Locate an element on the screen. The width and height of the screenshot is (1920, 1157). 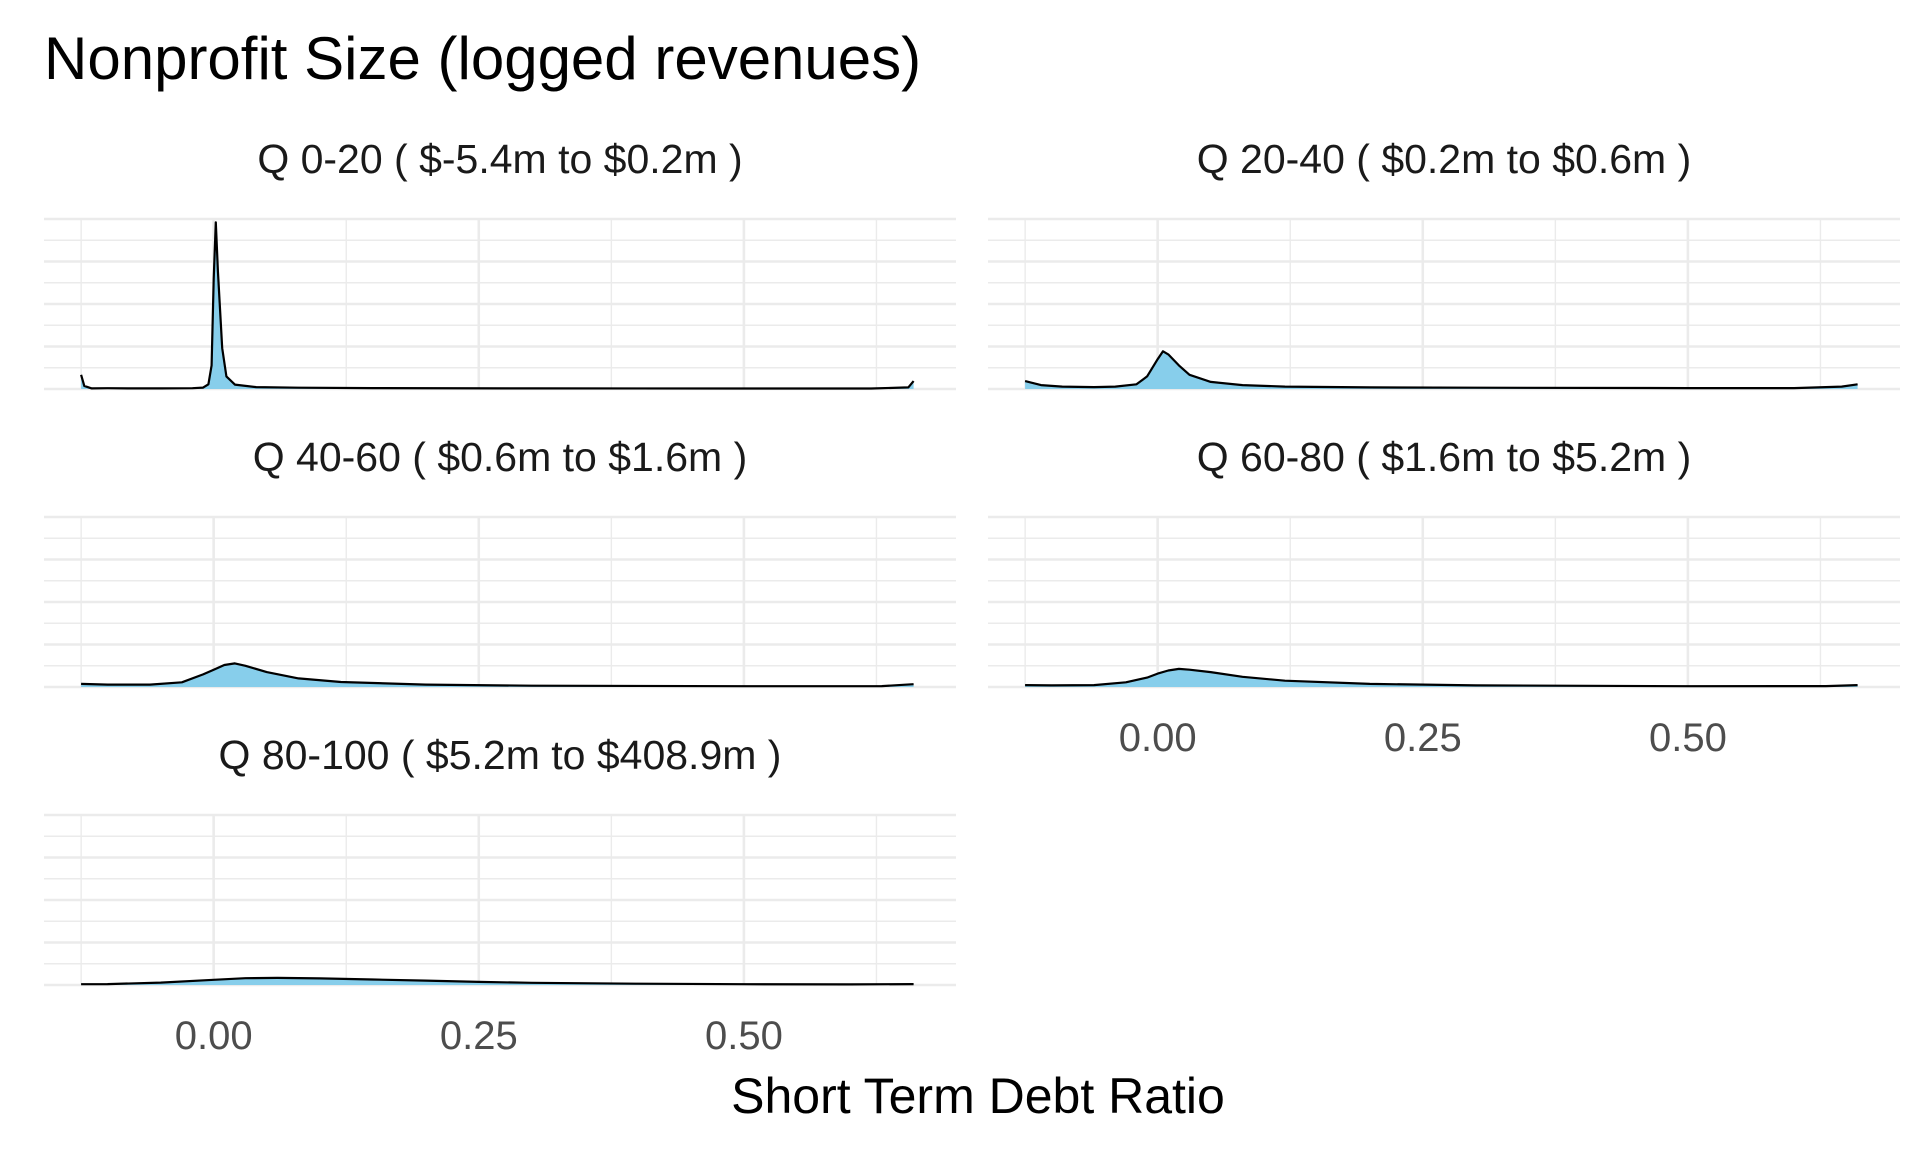
x-axis-title: Short Term Debt Ratio is located at coordinates (978, 1096).